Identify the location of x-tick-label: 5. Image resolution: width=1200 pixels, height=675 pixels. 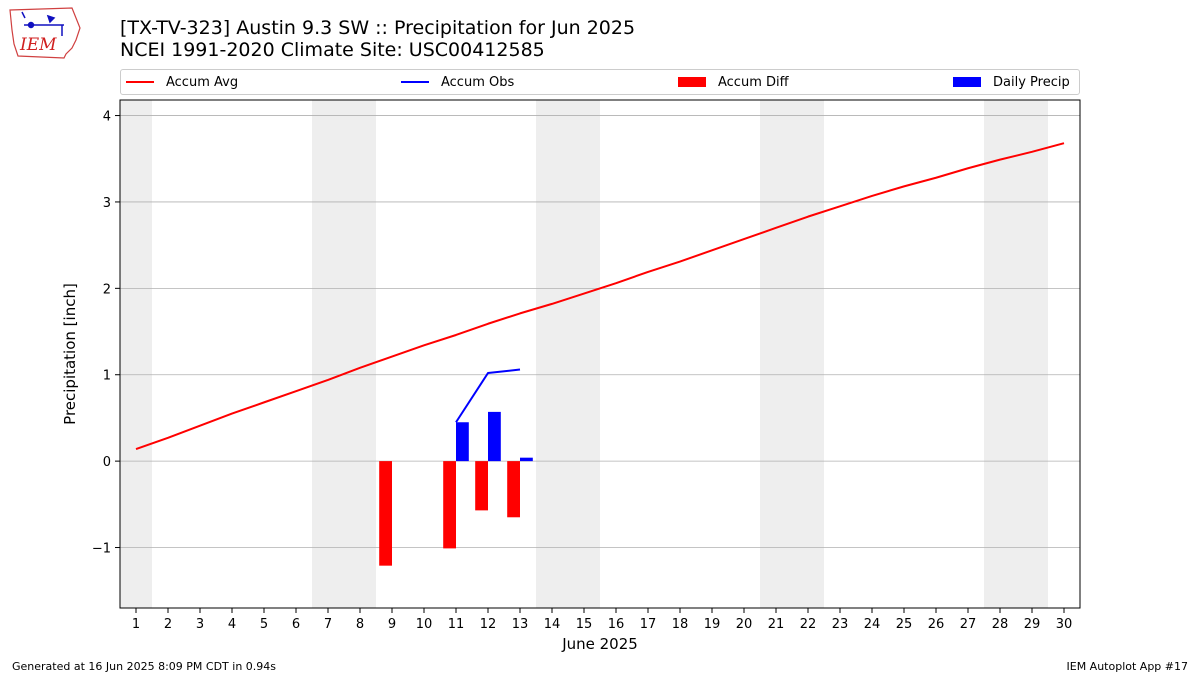
(264, 624).